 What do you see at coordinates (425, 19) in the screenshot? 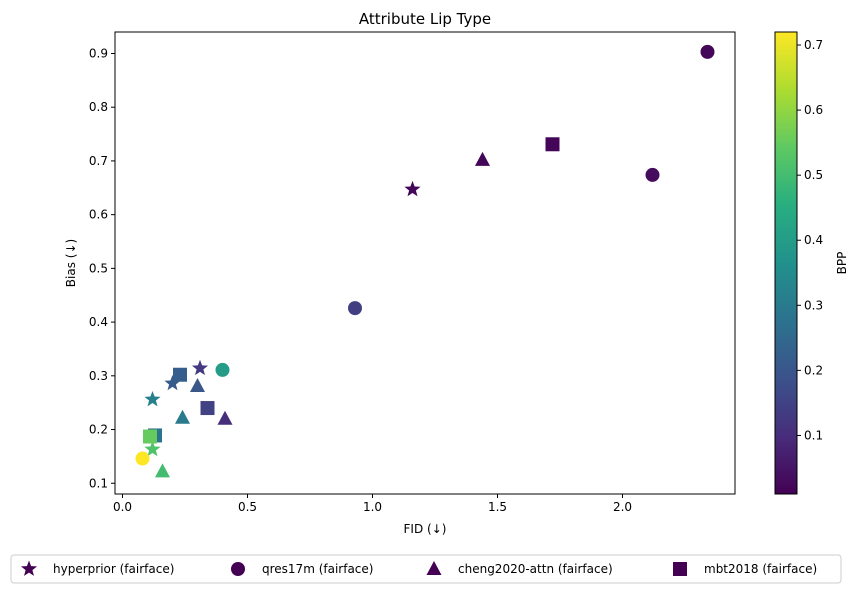
I see `chart-title: Attribute Lip Type` at bounding box center [425, 19].